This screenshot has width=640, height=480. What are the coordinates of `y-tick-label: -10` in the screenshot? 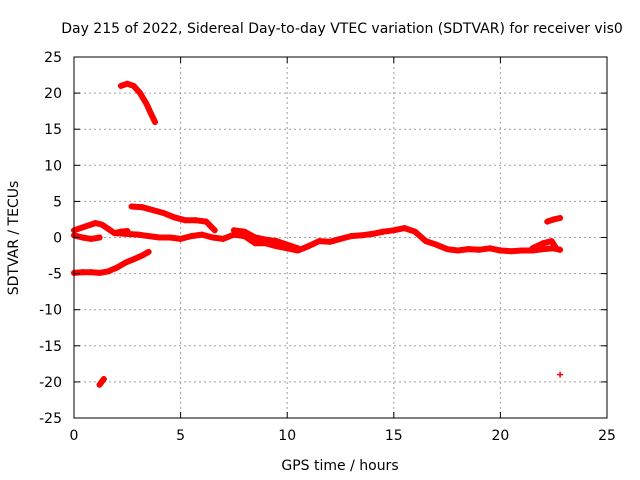 It's located at (50, 311).